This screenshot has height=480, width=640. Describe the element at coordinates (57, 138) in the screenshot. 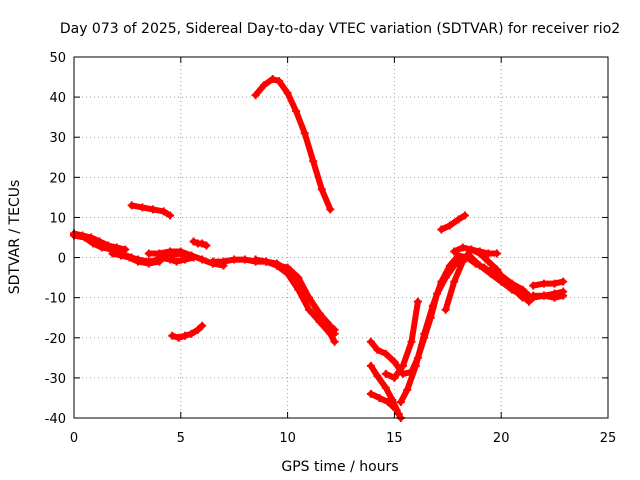

I see `y-tick-label: 30` at that location.